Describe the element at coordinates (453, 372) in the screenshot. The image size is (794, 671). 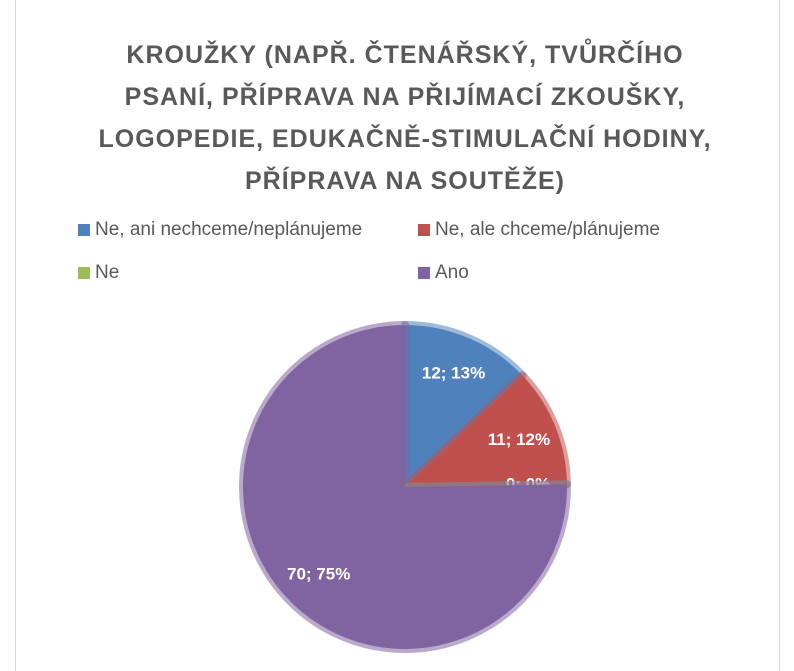
I see `data-label: 12; 13%` at that location.